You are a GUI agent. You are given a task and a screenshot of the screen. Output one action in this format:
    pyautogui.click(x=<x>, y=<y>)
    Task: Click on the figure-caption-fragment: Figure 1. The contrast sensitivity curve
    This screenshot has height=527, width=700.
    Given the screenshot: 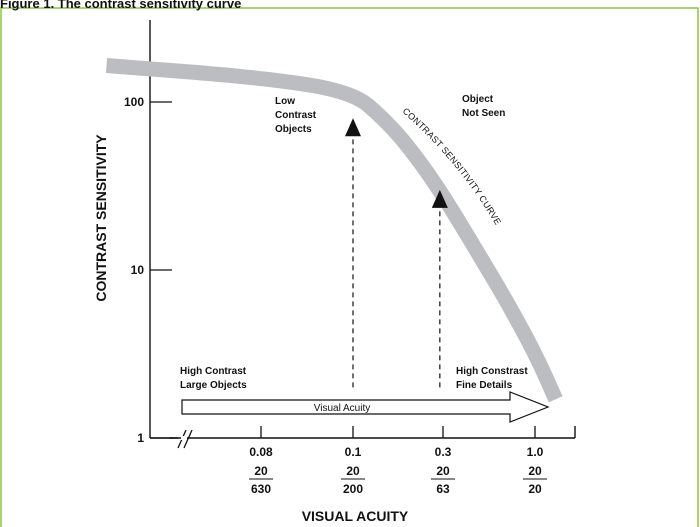 What is the action you would take?
    pyautogui.click(x=121, y=5)
    